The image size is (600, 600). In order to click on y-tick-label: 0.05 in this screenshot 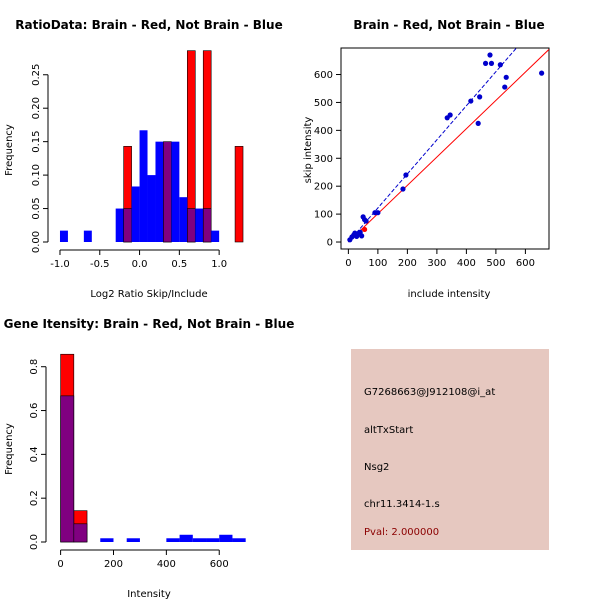, I will do `click(36, 208)`.